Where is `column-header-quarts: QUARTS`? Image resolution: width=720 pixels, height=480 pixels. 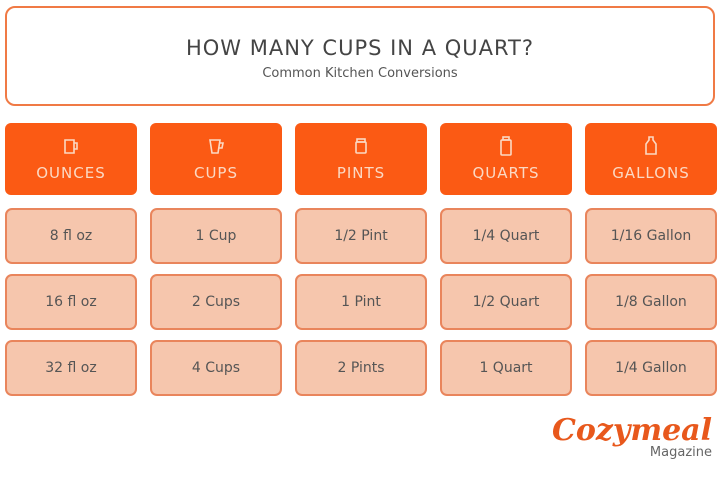 column-header-quarts: QUARTS is located at coordinates (506, 159).